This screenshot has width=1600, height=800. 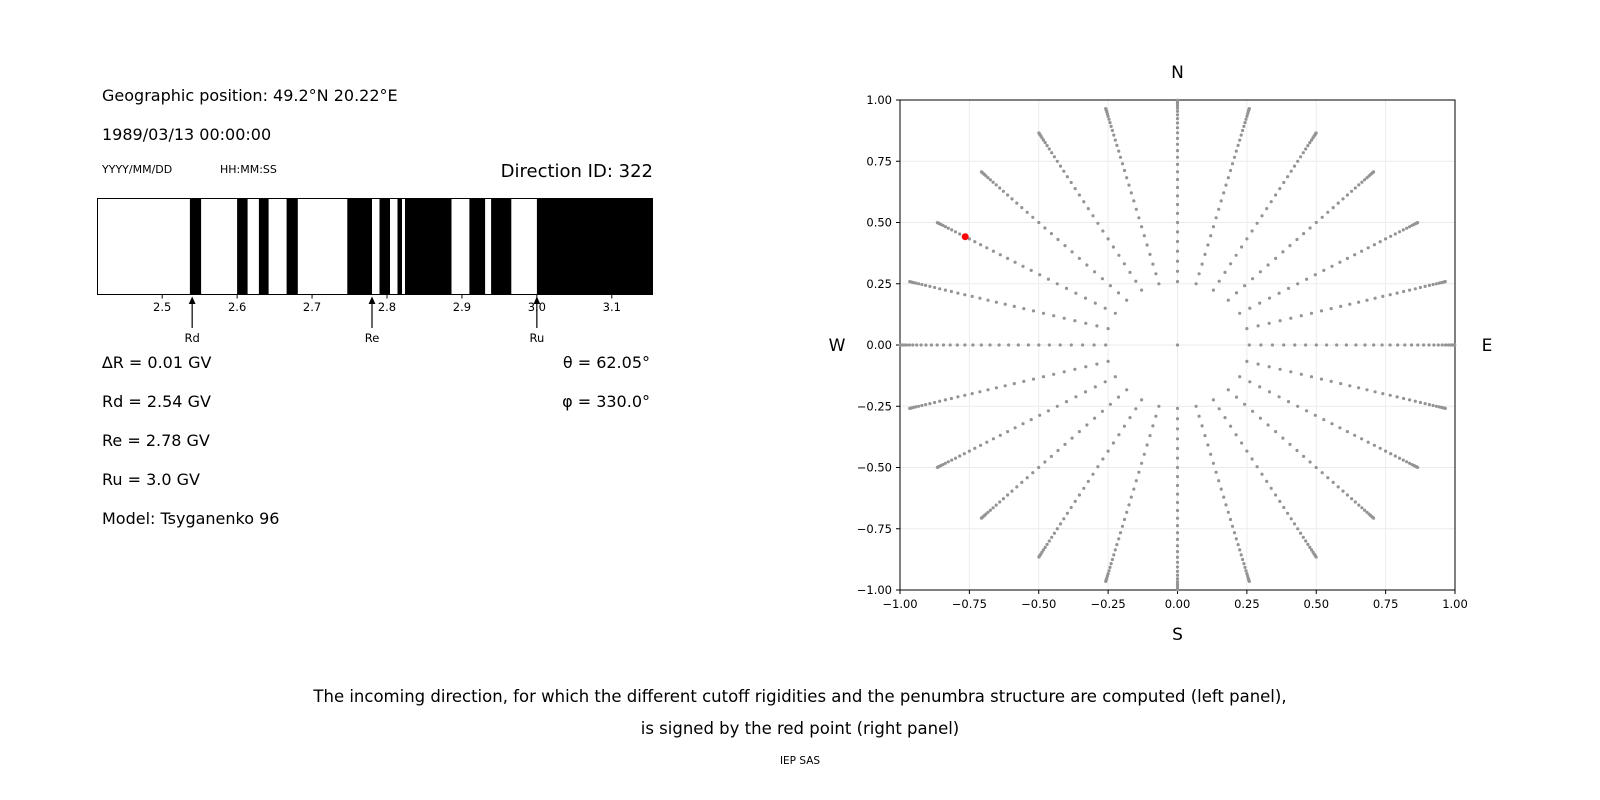 I want to click on caption-line2: is signed by the red point (right panel), so click(x=800, y=728).